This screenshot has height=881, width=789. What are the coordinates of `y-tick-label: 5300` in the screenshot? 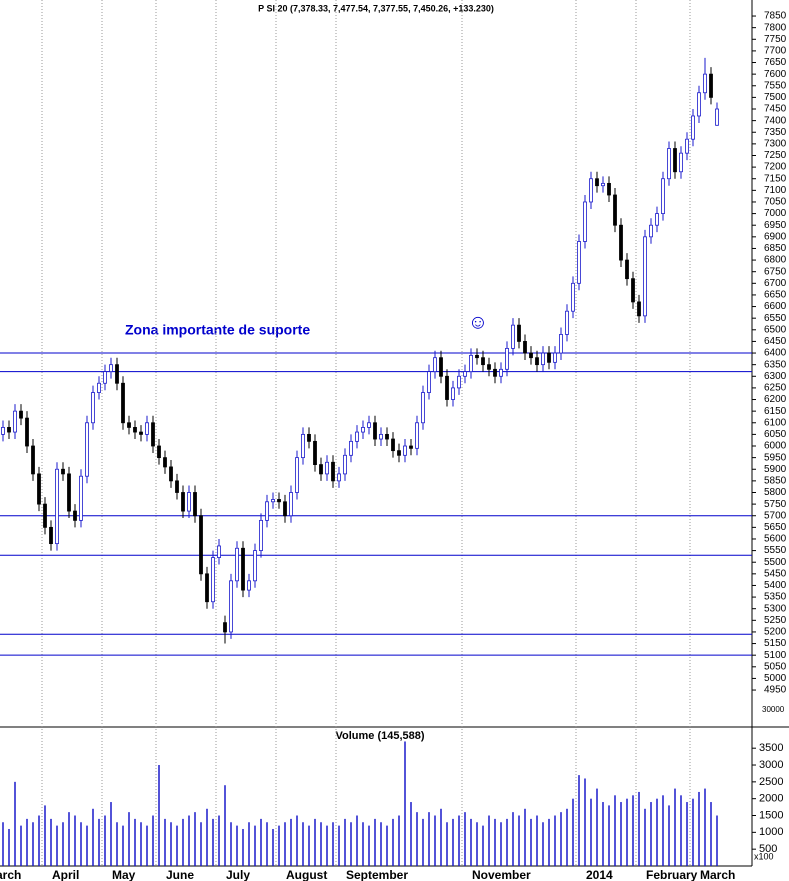 It's located at (775, 608).